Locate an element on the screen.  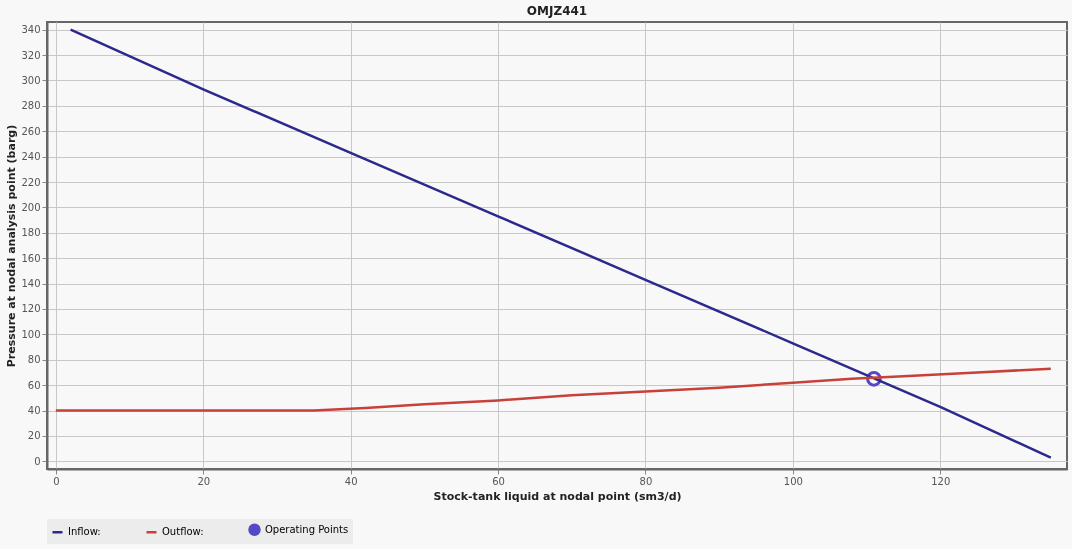
x-tick-label: 20 is located at coordinates (204, 481).